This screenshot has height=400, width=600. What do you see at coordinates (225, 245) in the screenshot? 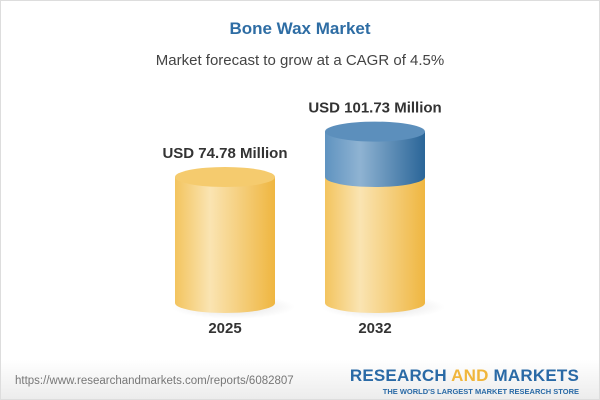
I see `bar-2025` at bounding box center [225, 245].